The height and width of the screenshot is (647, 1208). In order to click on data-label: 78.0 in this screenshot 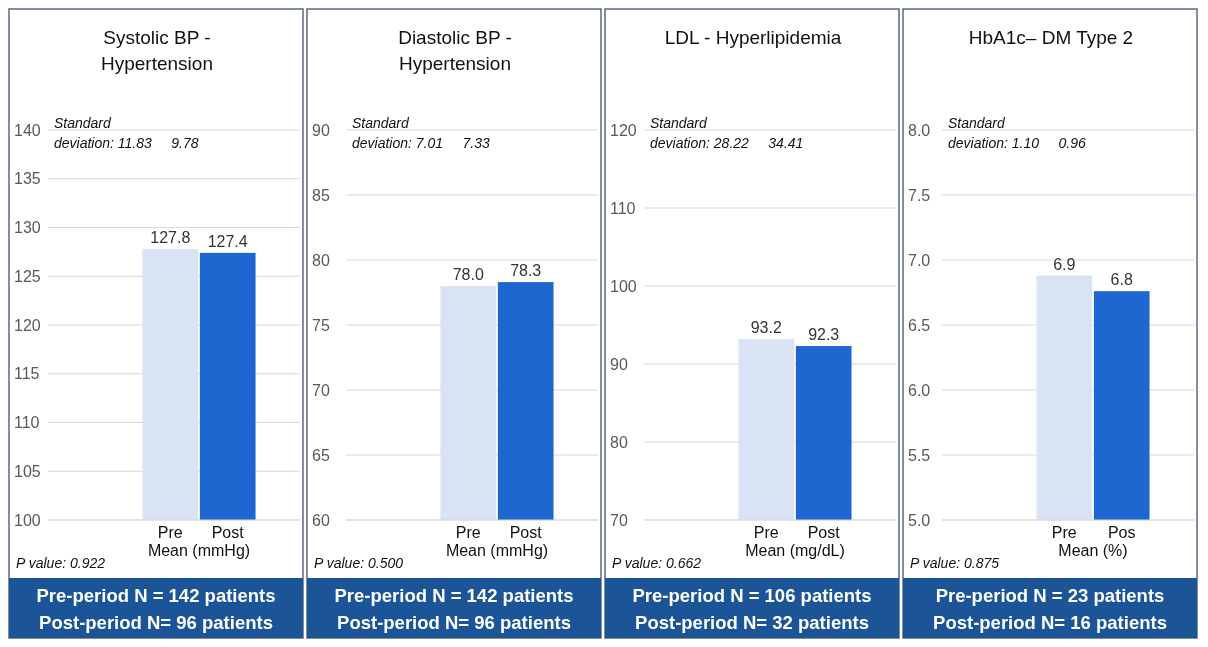, I will do `click(468, 274)`.